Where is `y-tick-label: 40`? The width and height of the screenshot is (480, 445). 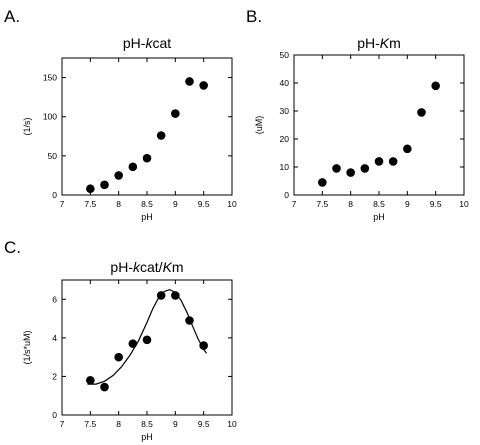
y-tick-label: 40 is located at coordinates (285, 83).